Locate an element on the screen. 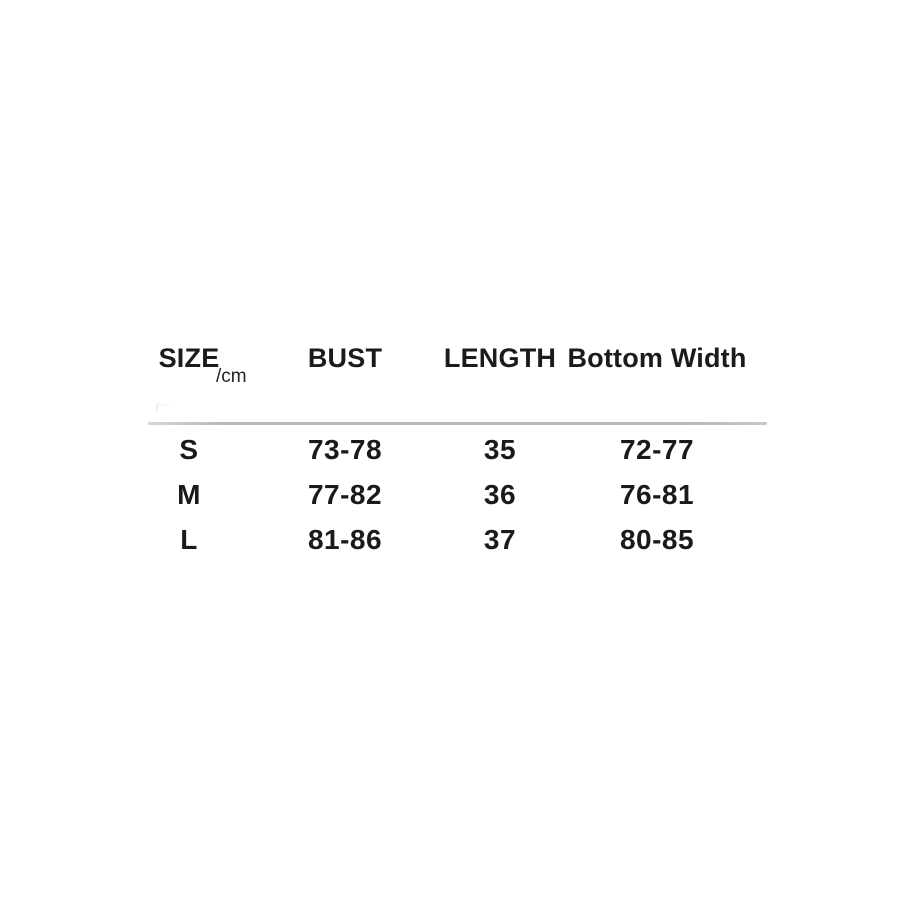 The image size is (900, 900). header-cell-bottom-width: Bottom Width is located at coordinates (657, 358).